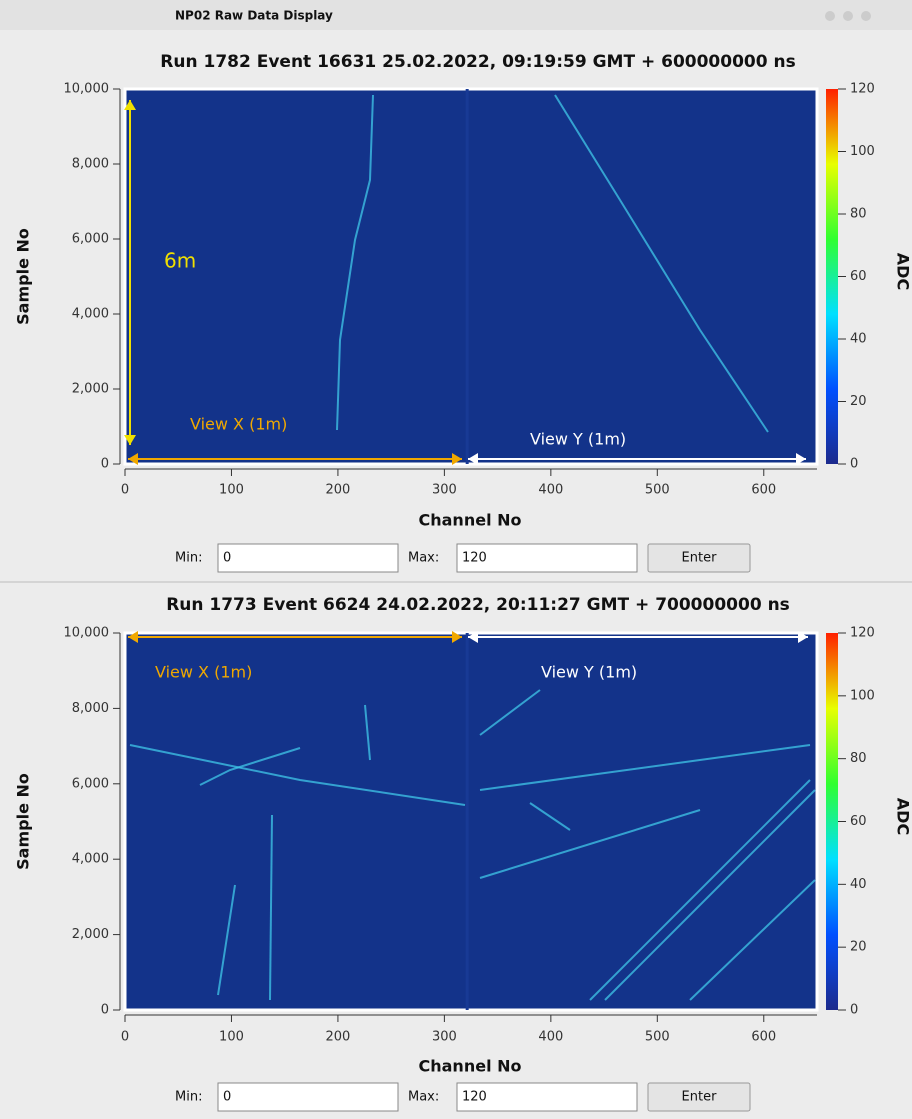 This screenshot has width=912, height=1119. Describe the element at coordinates (180, 261) in the screenshot. I see `annotation: 6m` at that location.